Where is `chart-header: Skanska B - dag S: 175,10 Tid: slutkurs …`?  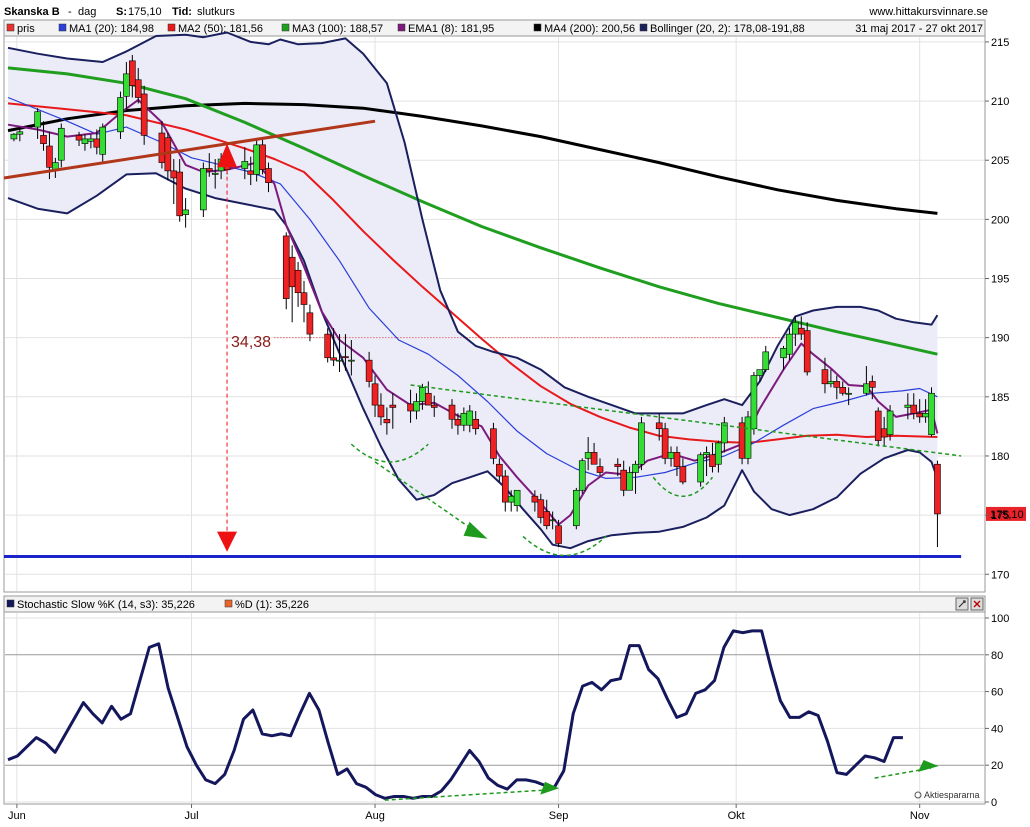 chart-header: Skanska B - dag S: 175,10 Tid: slutkurs … is located at coordinates (496, 12).